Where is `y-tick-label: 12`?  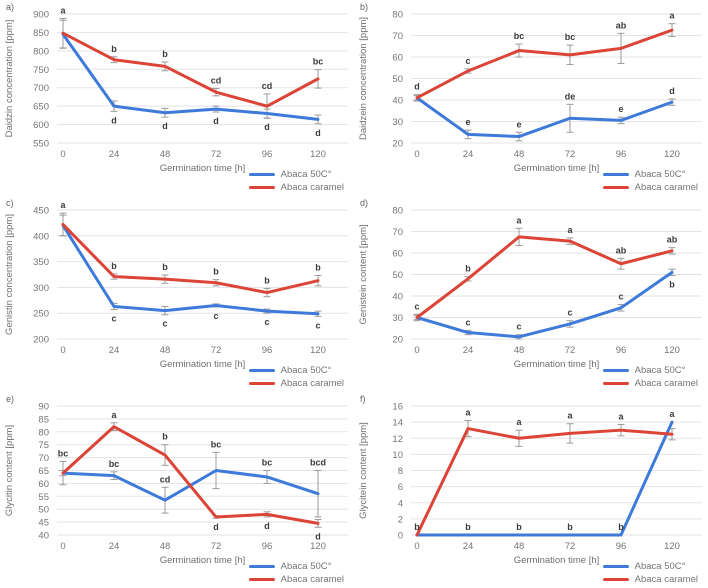
y-tick-label: 12 is located at coordinates (397, 439).